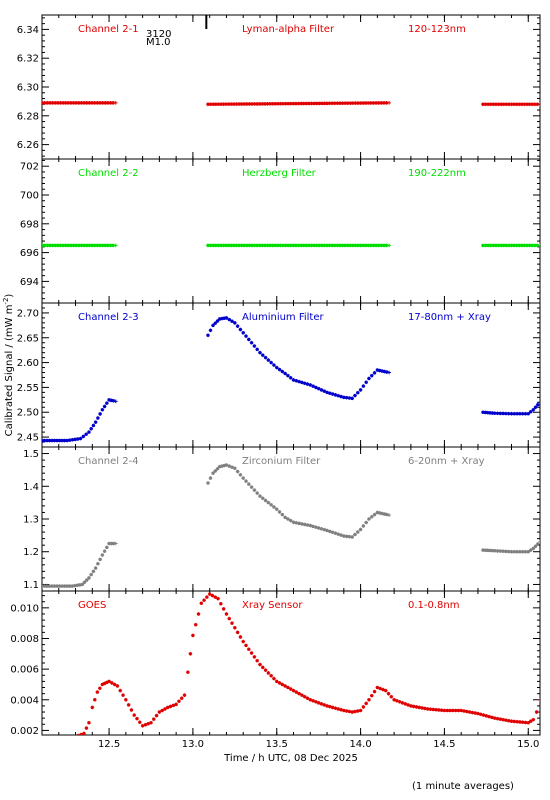 Image resolution: width=550 pixels, height=800 pixels. Describe the element at coordinates (29, 224) in the screenshot. I see `y-tick-label: 698` at that location.